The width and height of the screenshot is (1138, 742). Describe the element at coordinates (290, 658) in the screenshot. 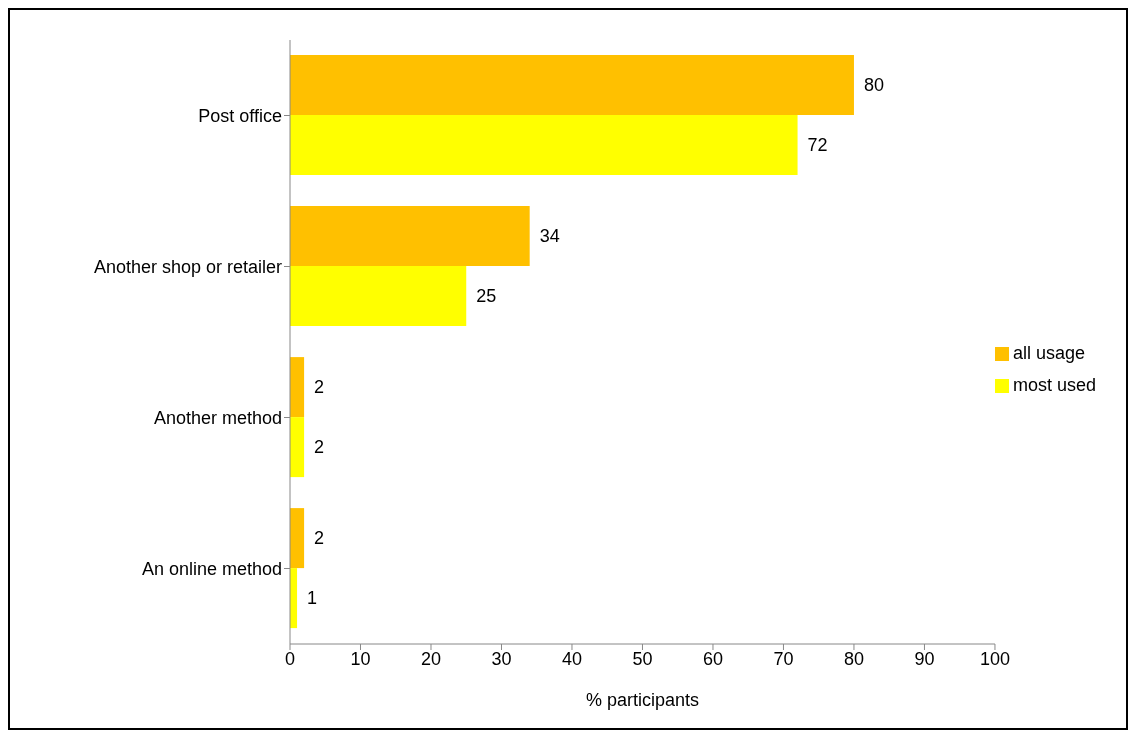

I see `x-tick-label: 0` at that location.